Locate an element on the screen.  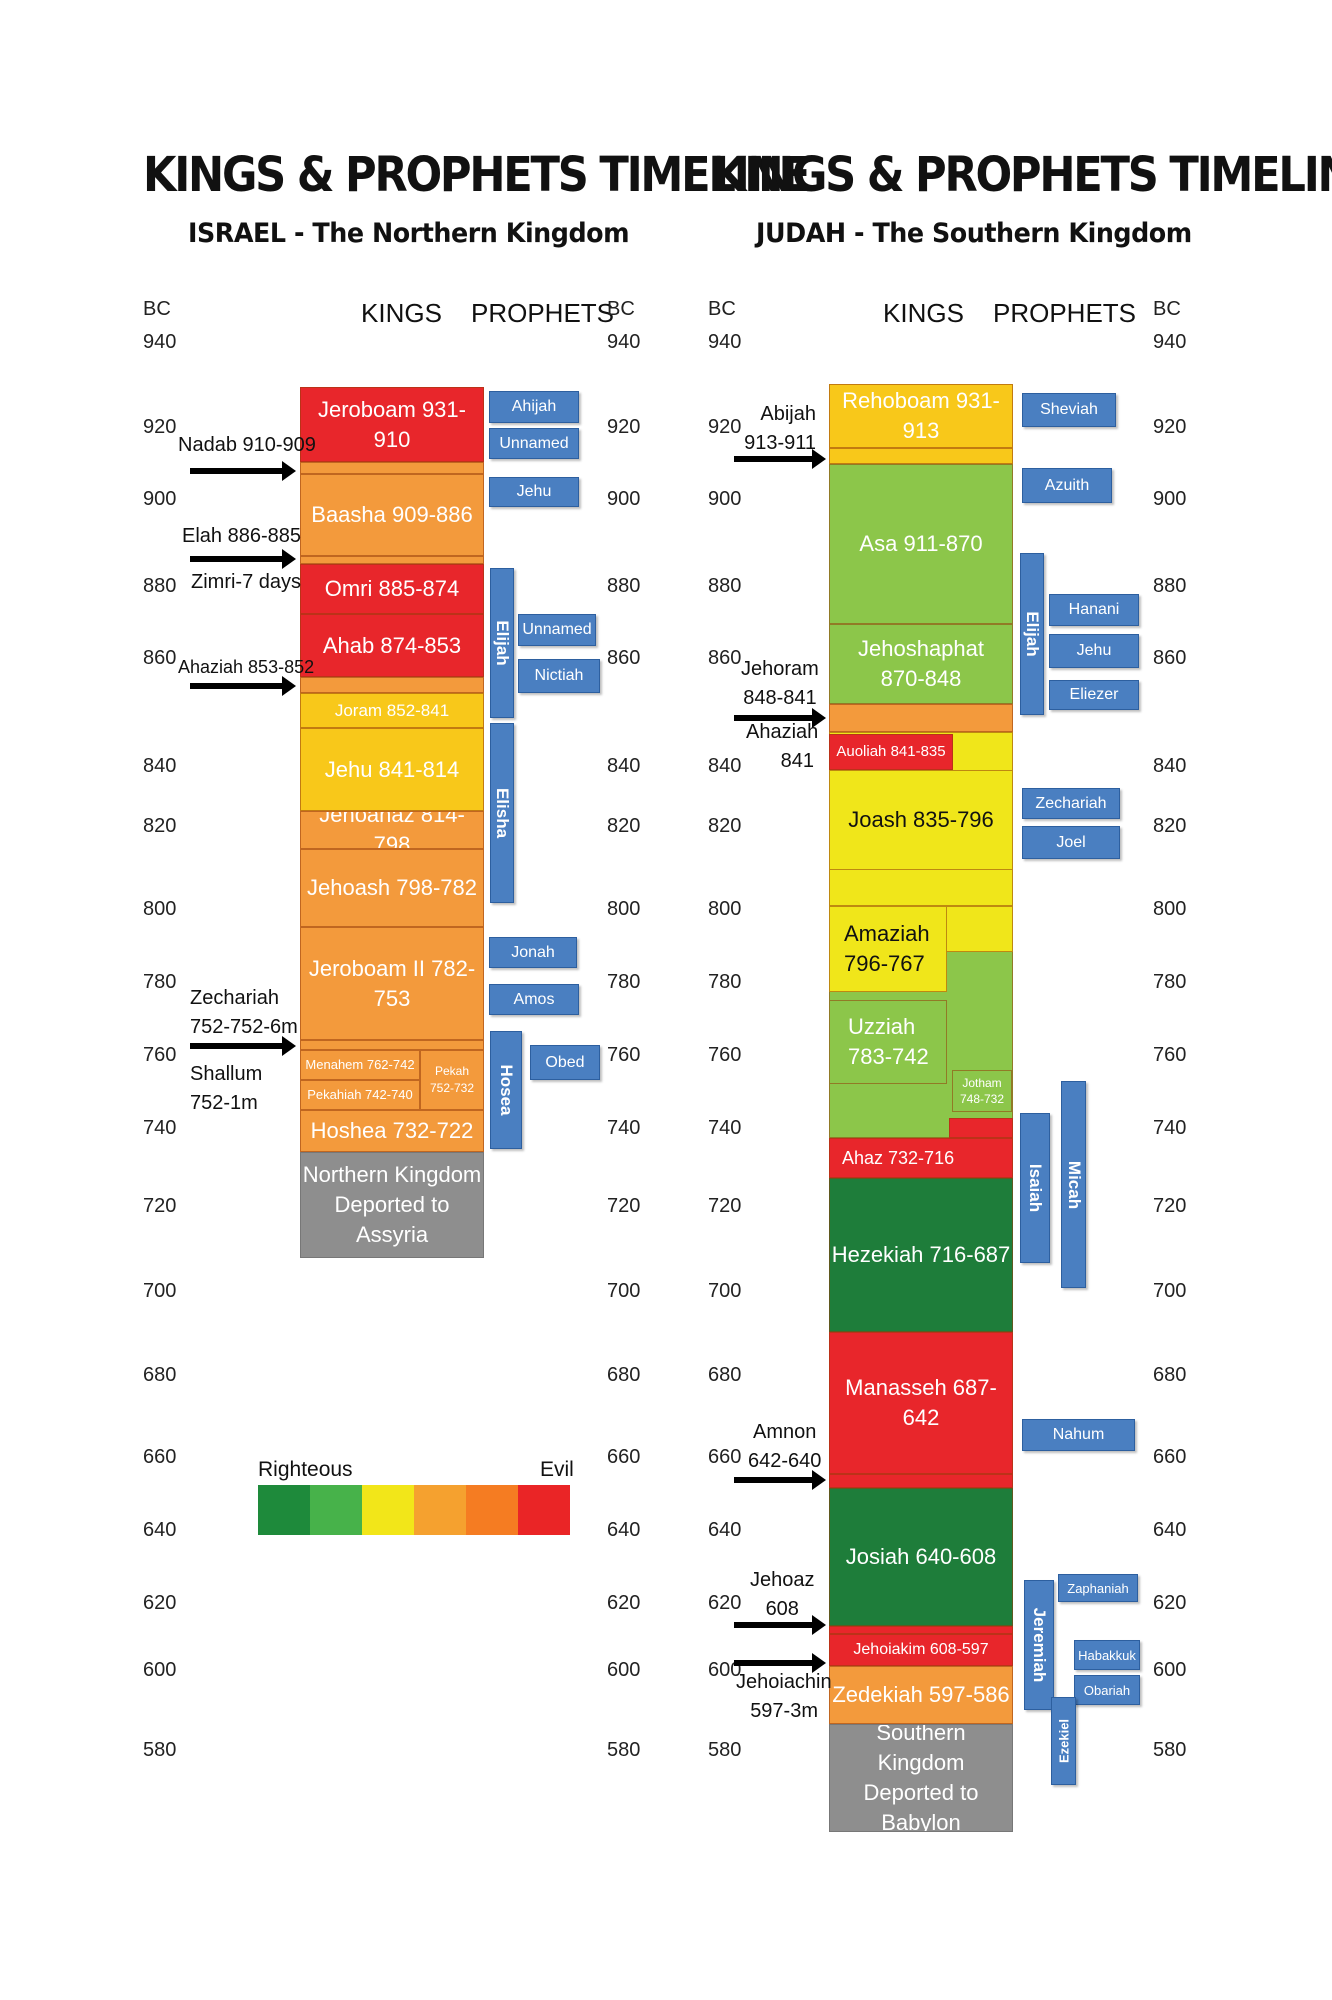
year-tick: 600 is located at coordinates (725, 1670).